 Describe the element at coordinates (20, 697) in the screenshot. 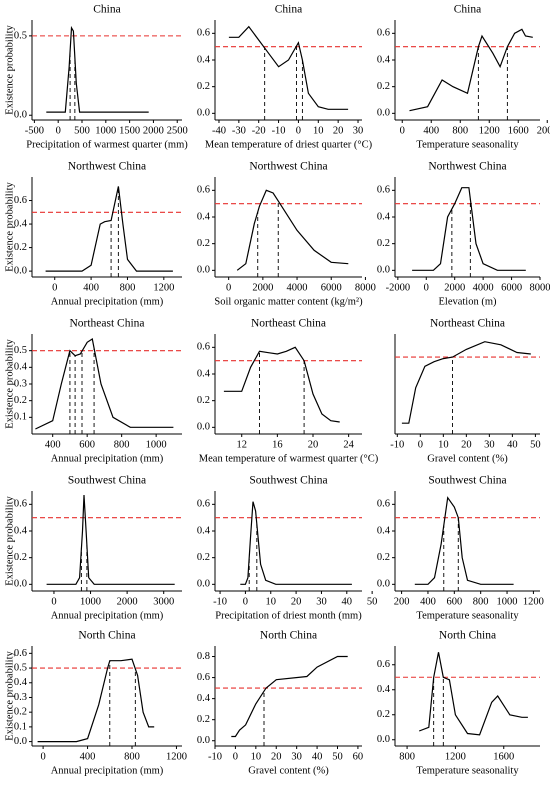

I see `y-tick-label: 0.3` at that location.